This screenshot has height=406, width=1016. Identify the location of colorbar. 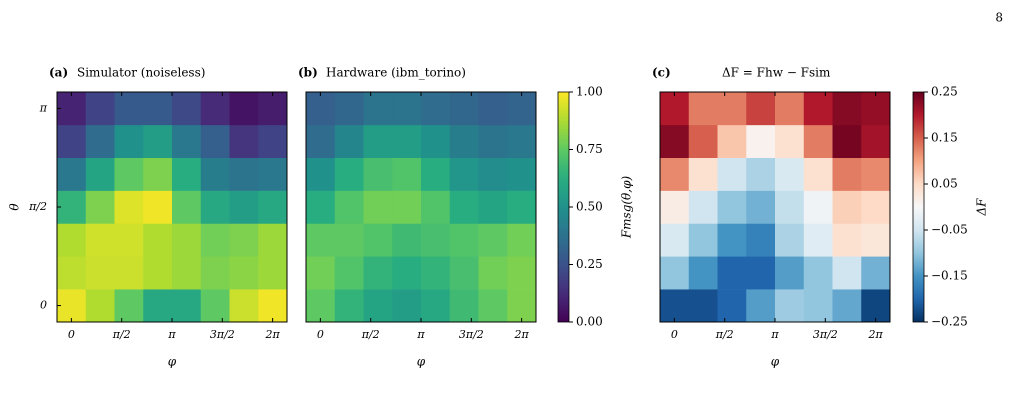
(918, 207).